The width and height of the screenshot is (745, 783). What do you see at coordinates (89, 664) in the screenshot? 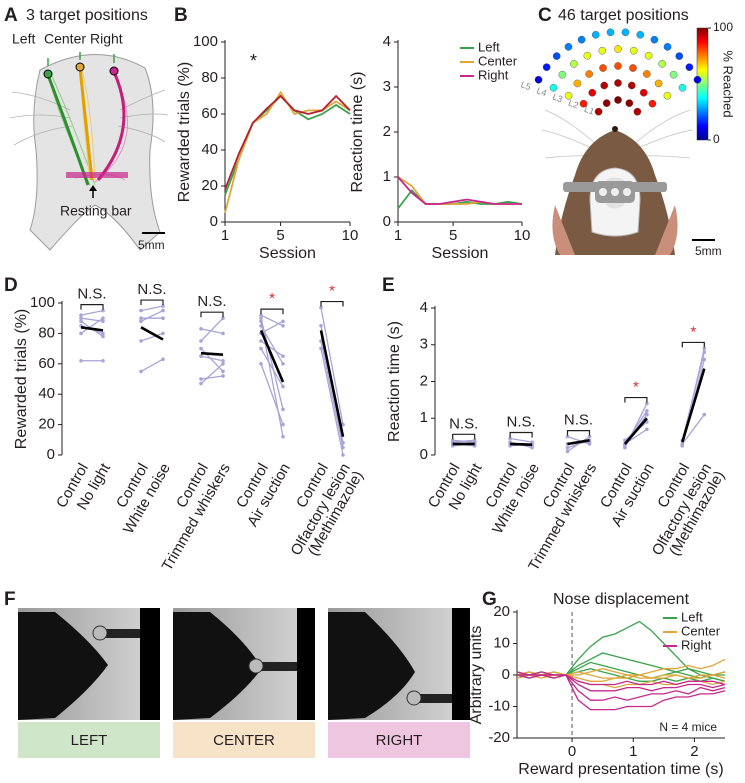
I see `photo` at bounding box center [89, 664].